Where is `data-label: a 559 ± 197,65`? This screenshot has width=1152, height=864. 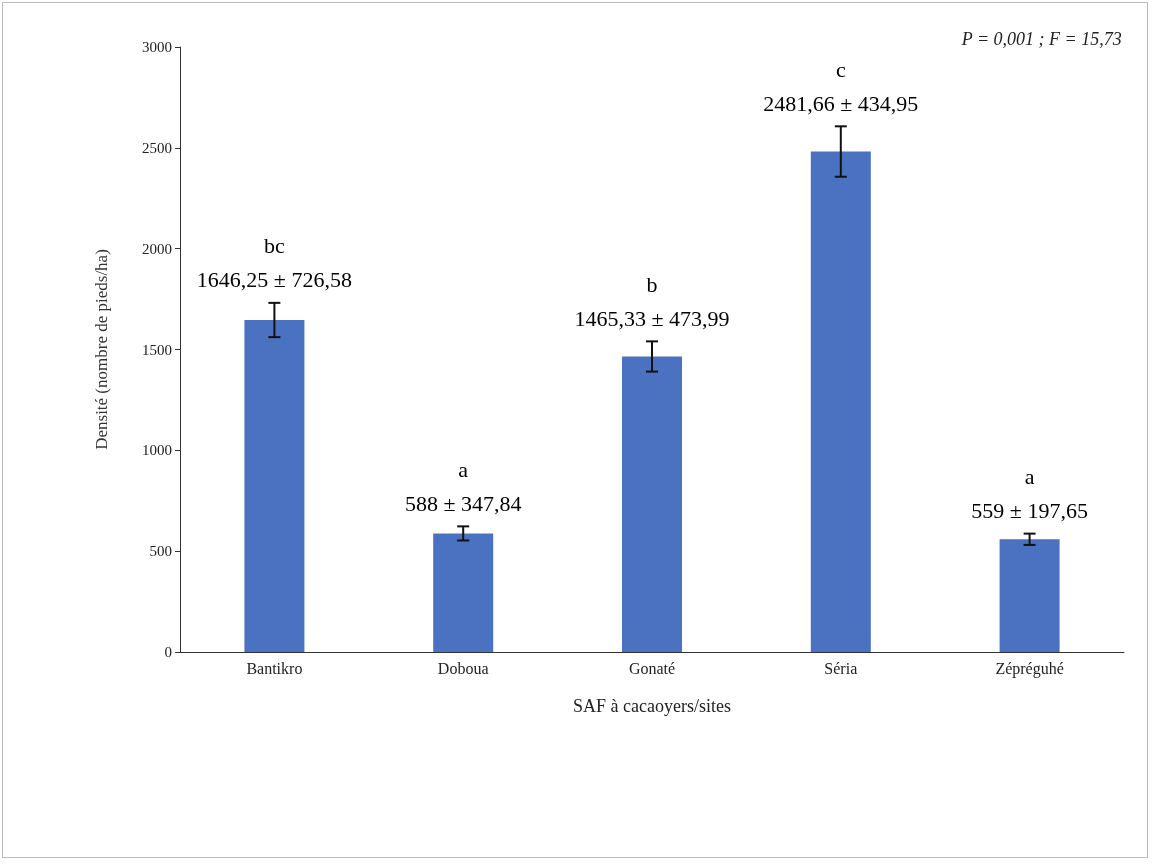 data-label: a 559 ± 197,65 is located at coordinates (1029, 494).